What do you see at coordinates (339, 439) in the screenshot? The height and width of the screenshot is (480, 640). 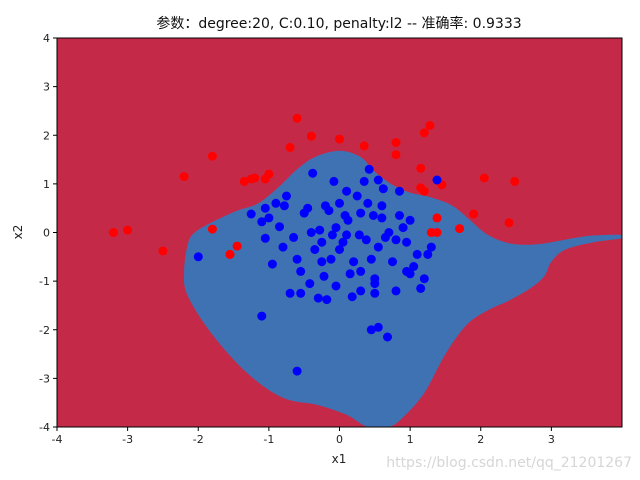 I see `x-tick-label: 0` at bounding box center [339, 439].